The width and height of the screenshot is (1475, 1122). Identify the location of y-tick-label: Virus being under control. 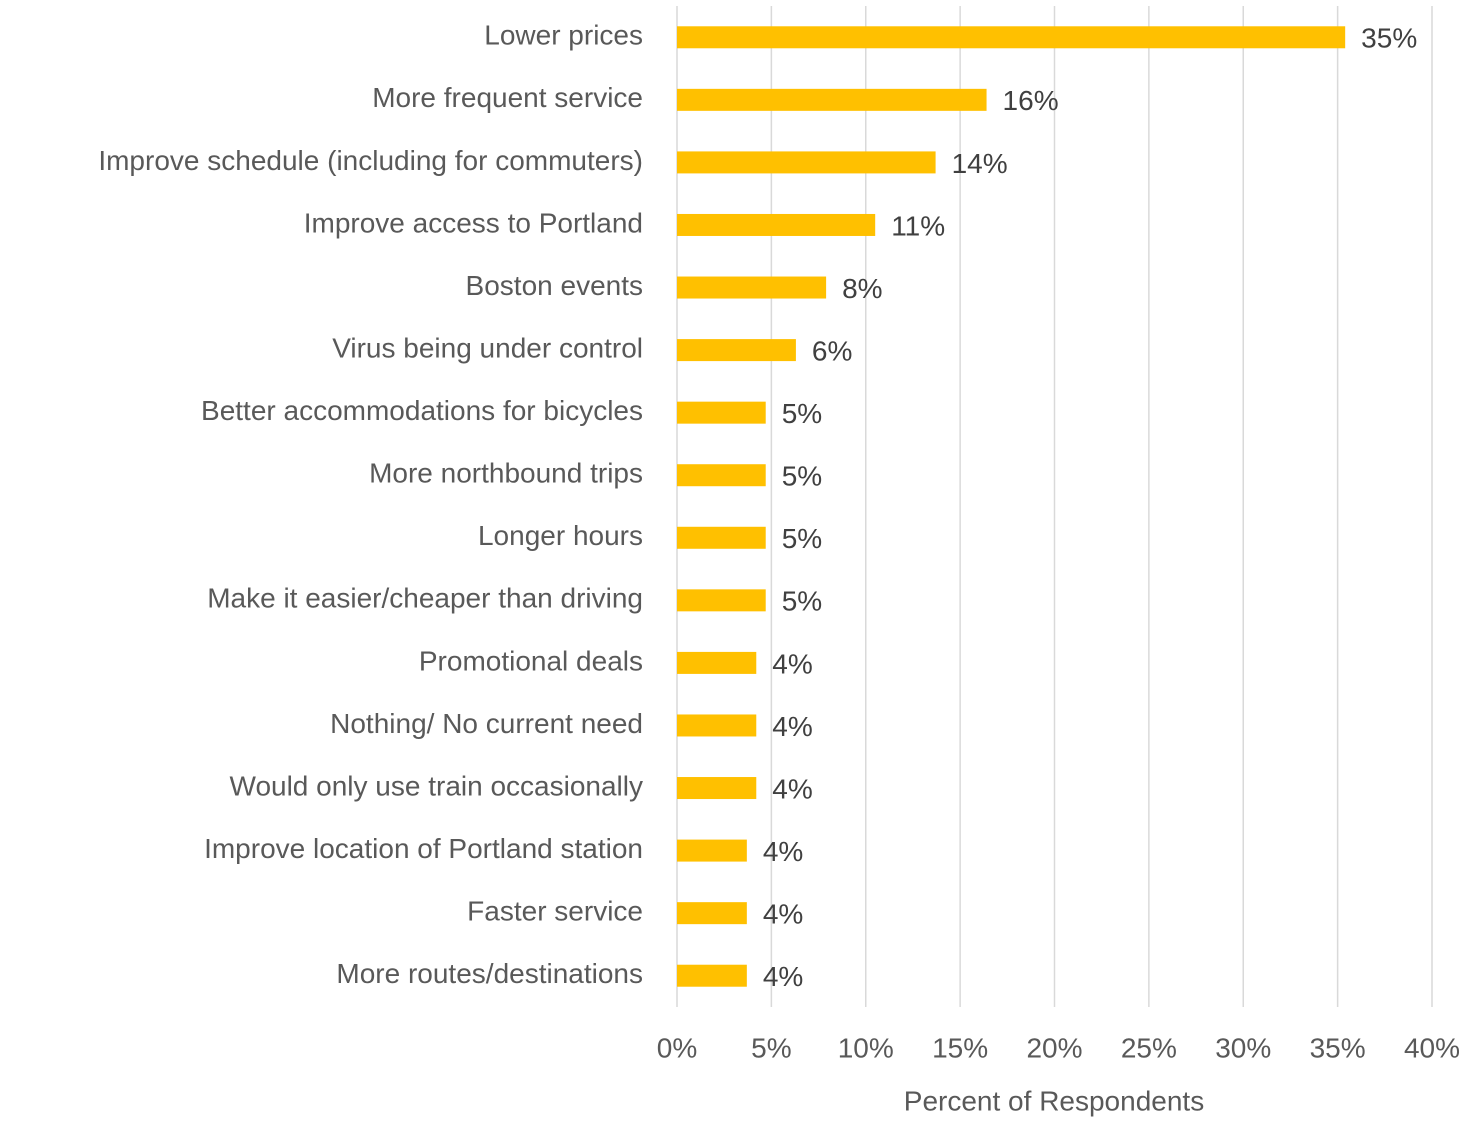
(487, 347).